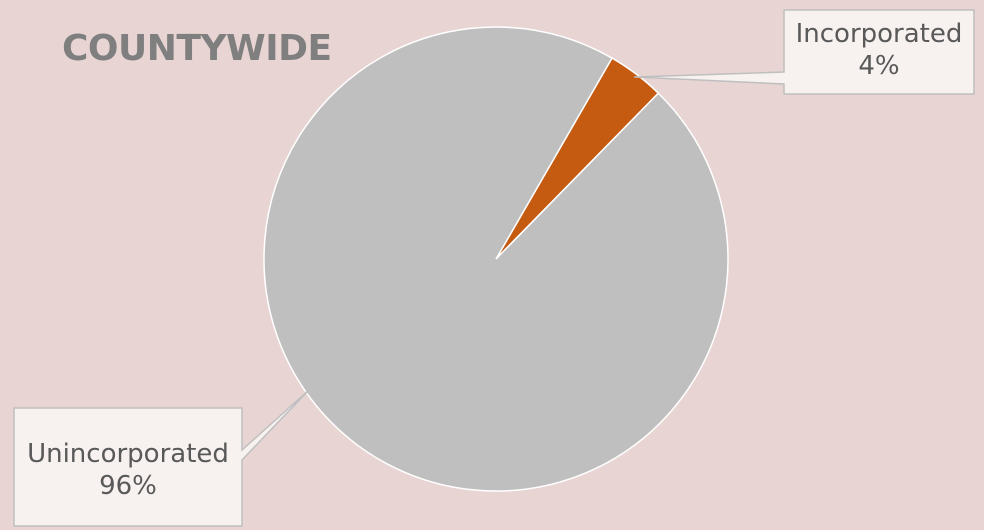  What do you see at coordinates (128, 454) in the screenshot?
I see `data-label-category: Unincorporated` at bounding box center [128, 454].